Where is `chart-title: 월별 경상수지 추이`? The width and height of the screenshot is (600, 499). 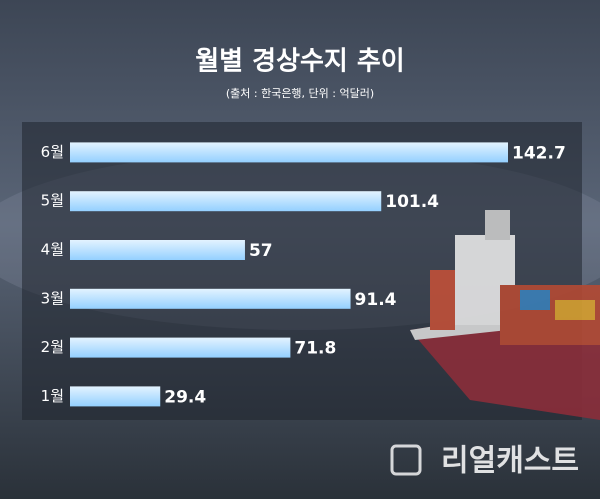 chart-title: 월별 경상수지 추이 is located at coordinates (299, 62).